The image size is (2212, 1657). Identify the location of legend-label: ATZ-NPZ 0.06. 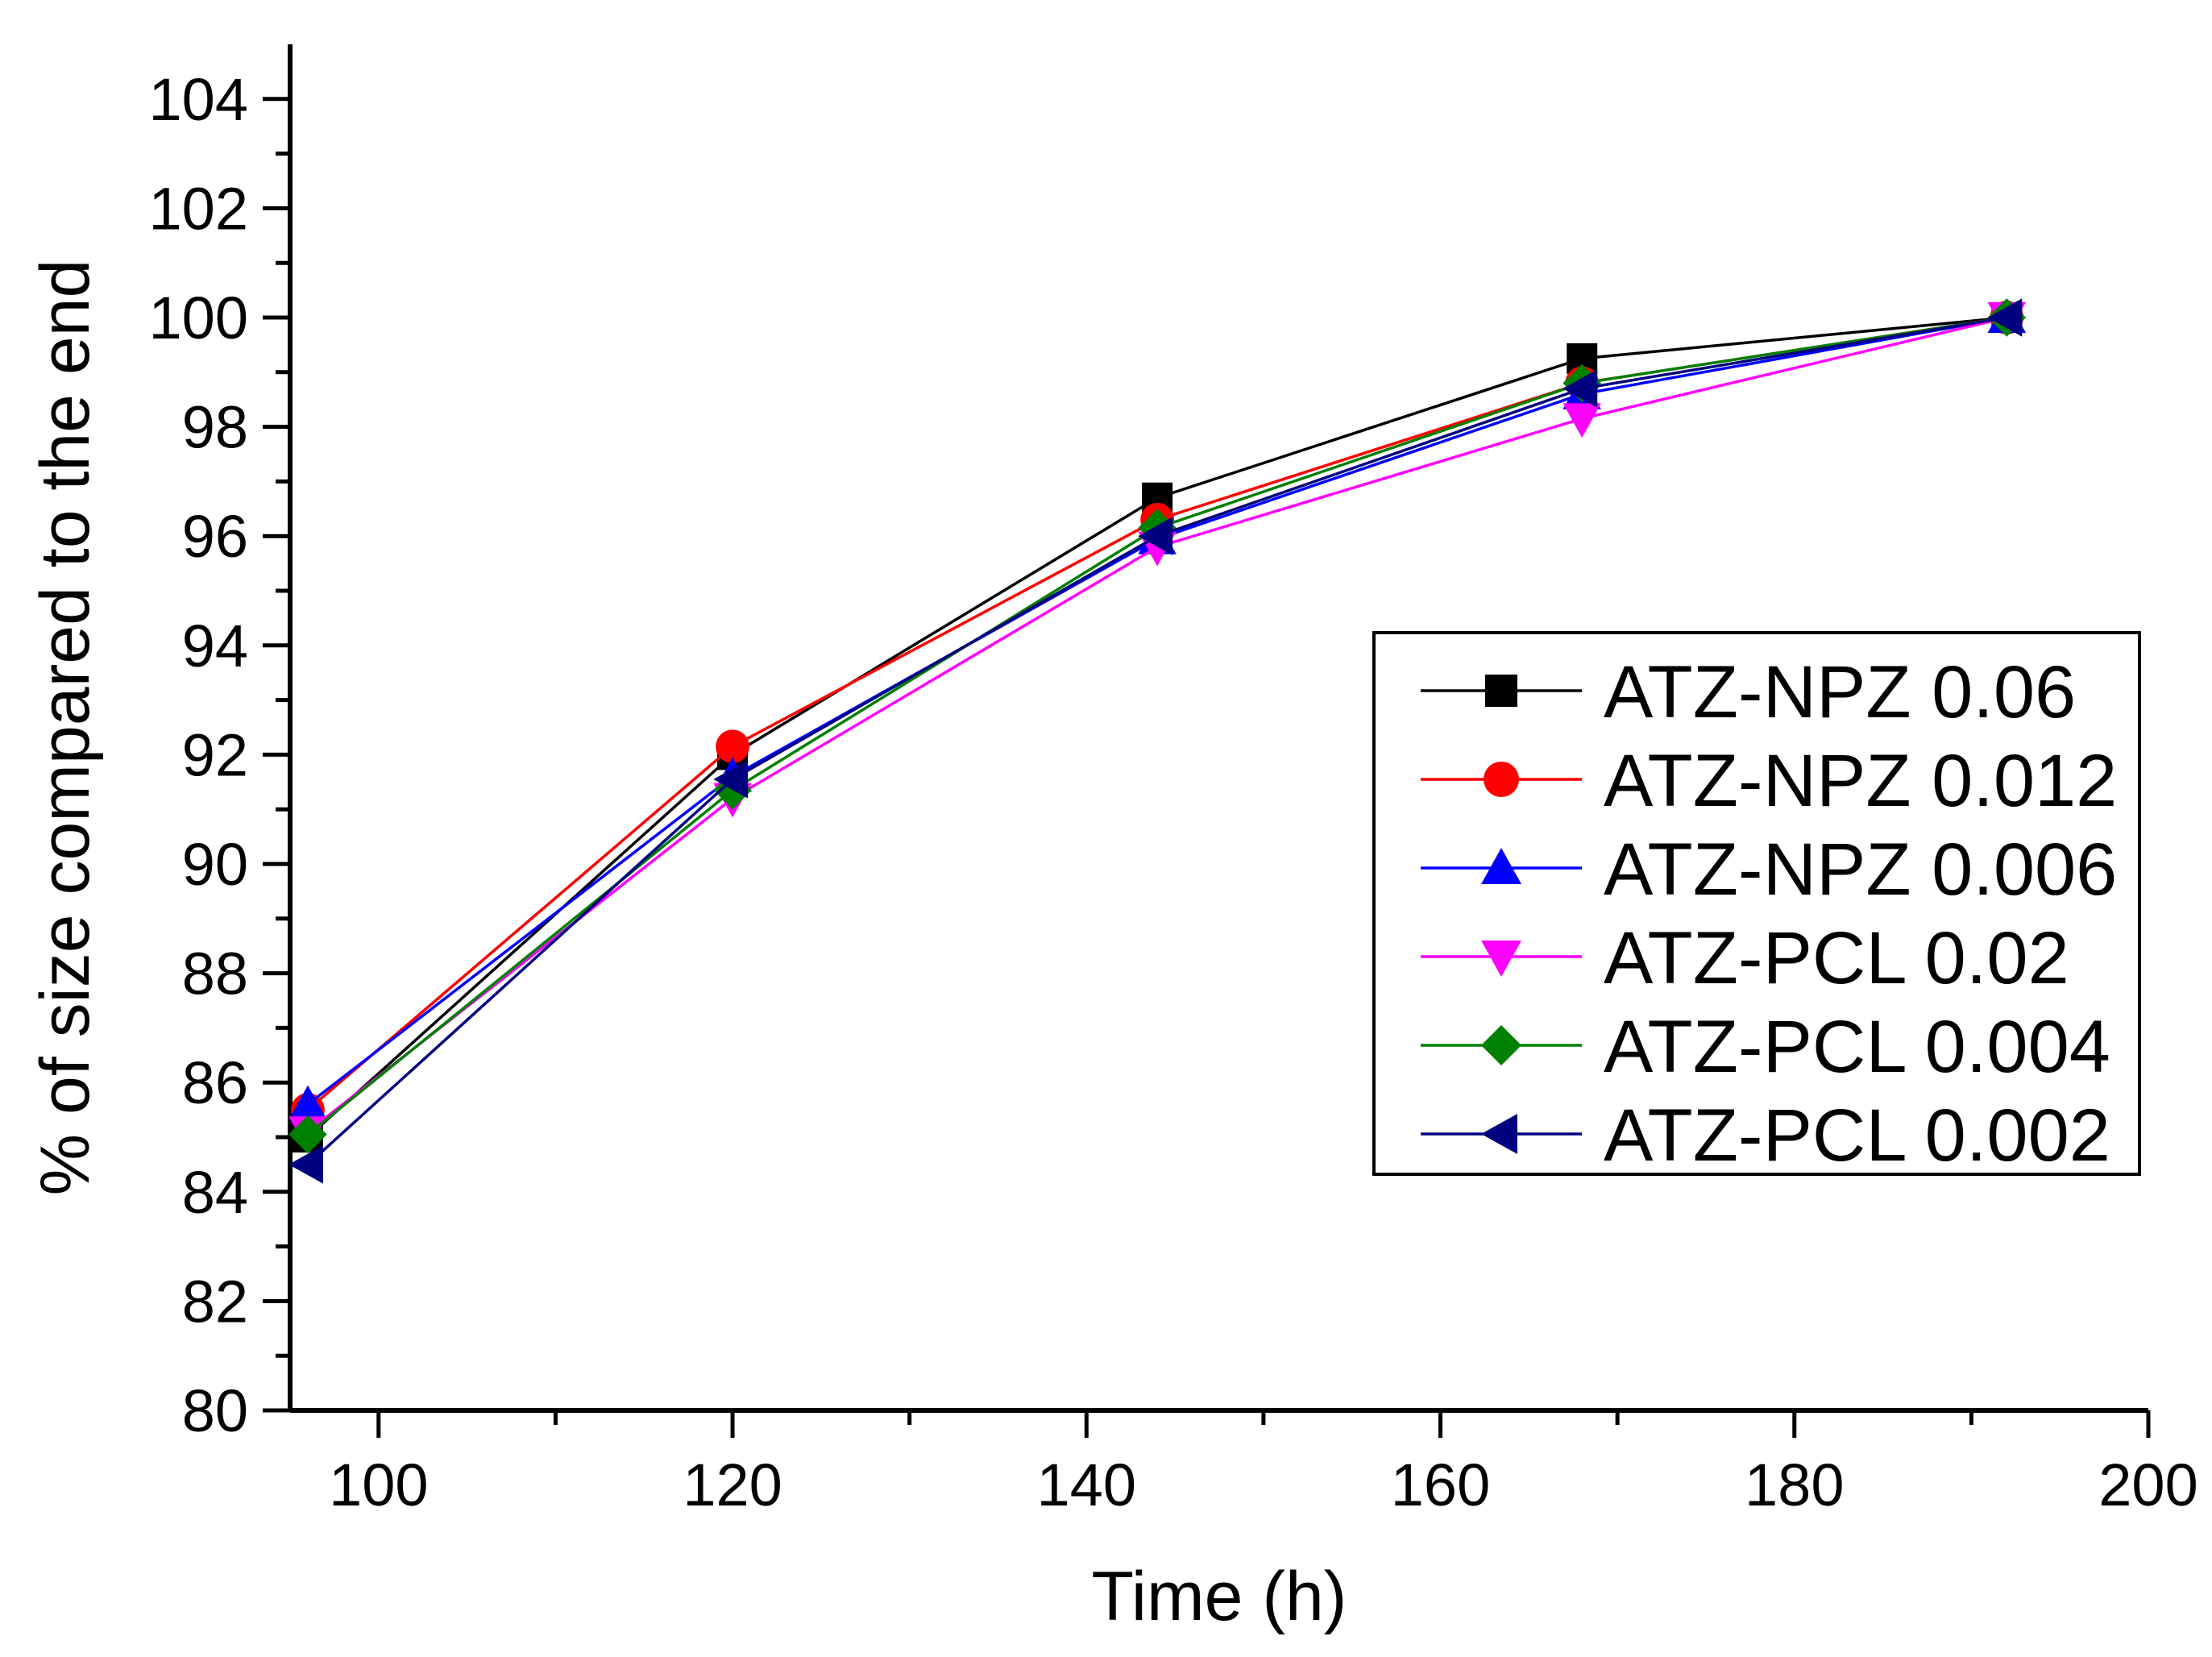
(1840, 692).